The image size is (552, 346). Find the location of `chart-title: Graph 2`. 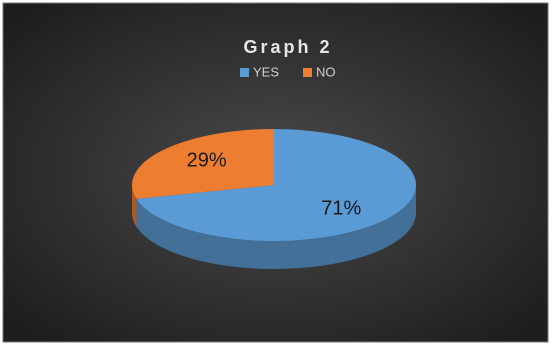

chart-title: Graph 2 is located at coordinates (287, 47).